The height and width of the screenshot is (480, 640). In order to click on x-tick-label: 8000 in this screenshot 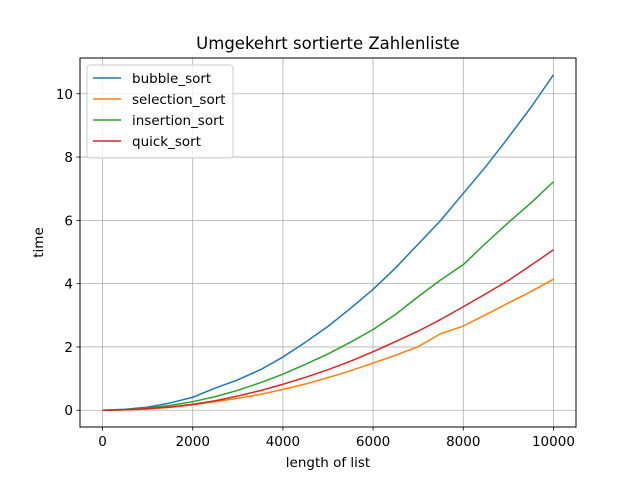, I will do `click(463, 442)`.